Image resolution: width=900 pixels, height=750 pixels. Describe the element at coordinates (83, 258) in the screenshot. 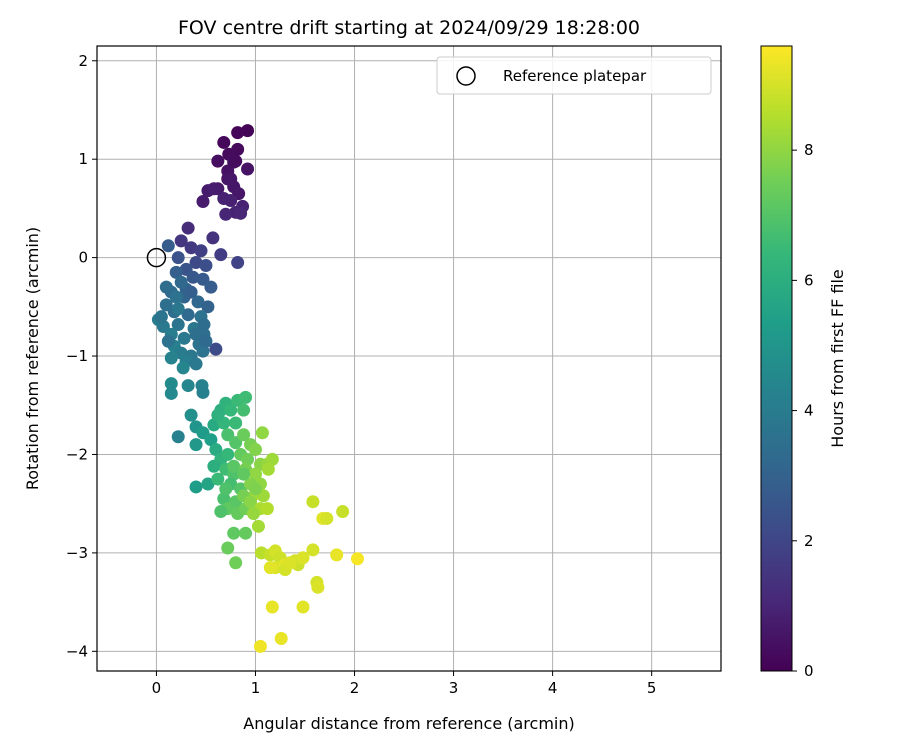

I see `y-tick-label: 0` at that location.